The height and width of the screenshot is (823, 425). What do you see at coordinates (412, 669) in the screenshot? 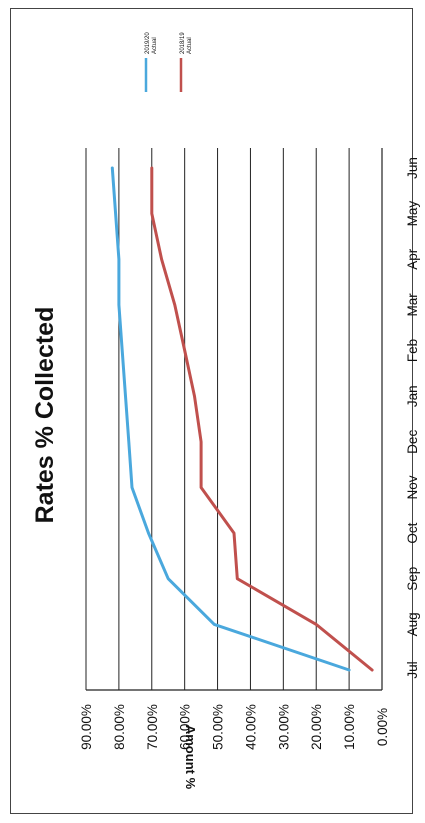
I see `x-tick-label: Jul` at bounding box center [412, 669].